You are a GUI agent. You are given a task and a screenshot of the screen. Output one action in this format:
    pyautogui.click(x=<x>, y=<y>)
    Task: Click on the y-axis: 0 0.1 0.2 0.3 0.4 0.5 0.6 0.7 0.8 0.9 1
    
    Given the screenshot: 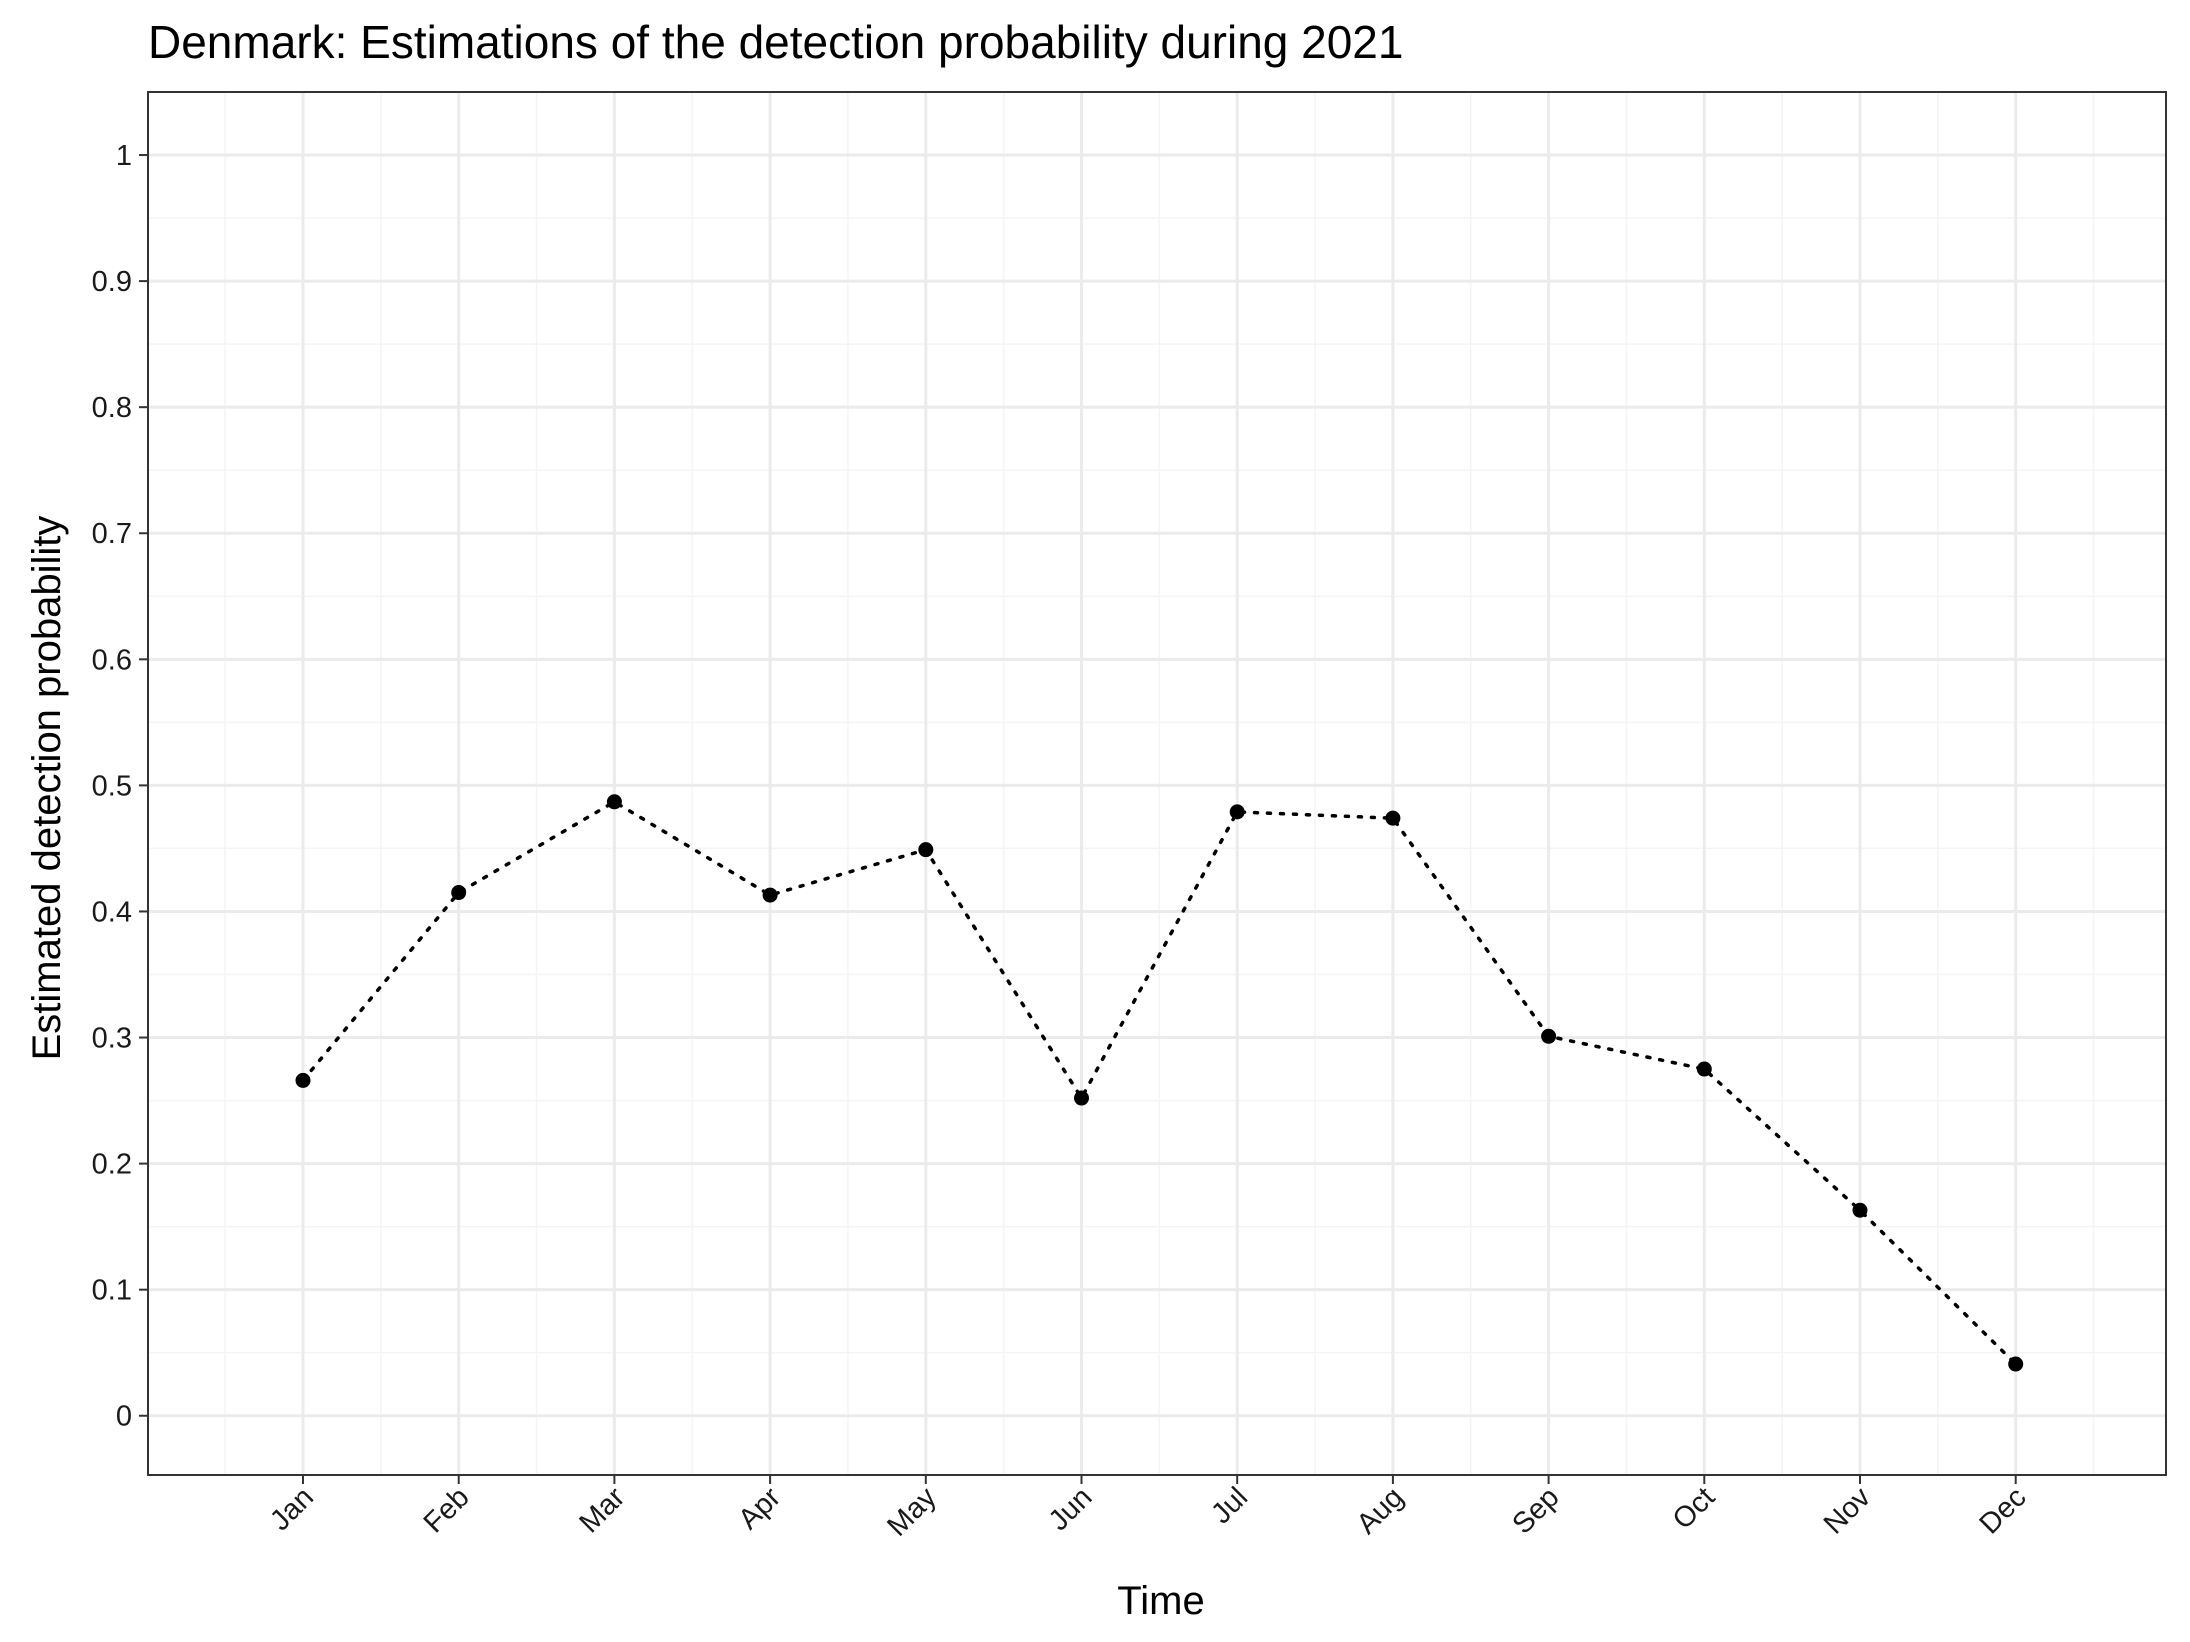 What is the action you would take?
    pyautogui.click(x=120, y=786)
    